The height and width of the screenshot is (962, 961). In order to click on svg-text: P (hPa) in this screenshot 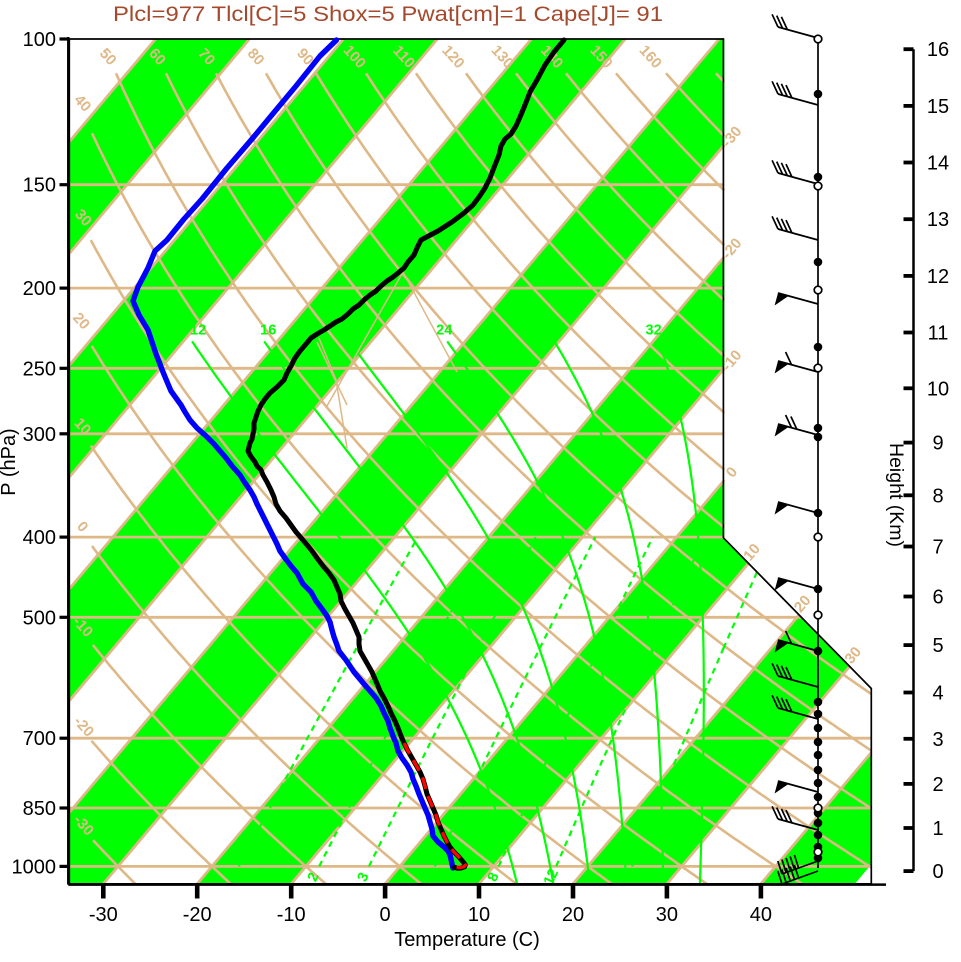, I will do `click(10, 461)`.